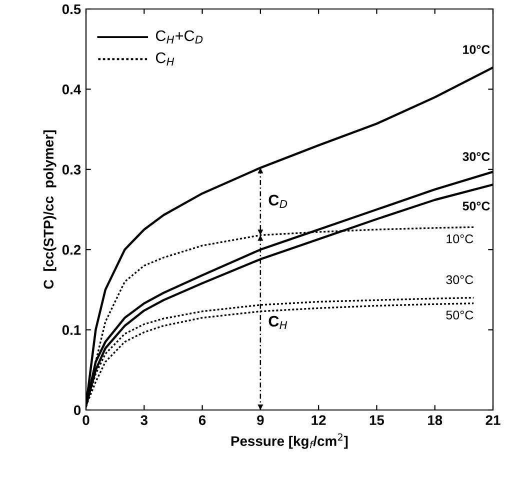 Image resolution: width=516 pixels, height=480 pixels. What do you see at coordinates (278, 201) in the screenshot?
I see `annotation: C$_{D}$` at bounding box center [278, 201].